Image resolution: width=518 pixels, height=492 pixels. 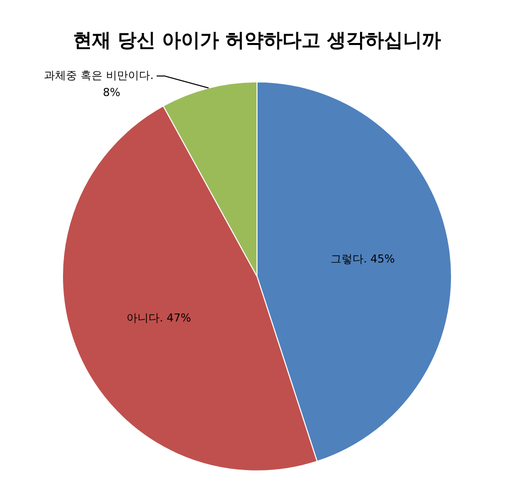 What do you see at coordinates (99, 75) in the screenshot?
I see `slice-label: 과체중 혹은 비만이다.` at bounding box center [99, 75].